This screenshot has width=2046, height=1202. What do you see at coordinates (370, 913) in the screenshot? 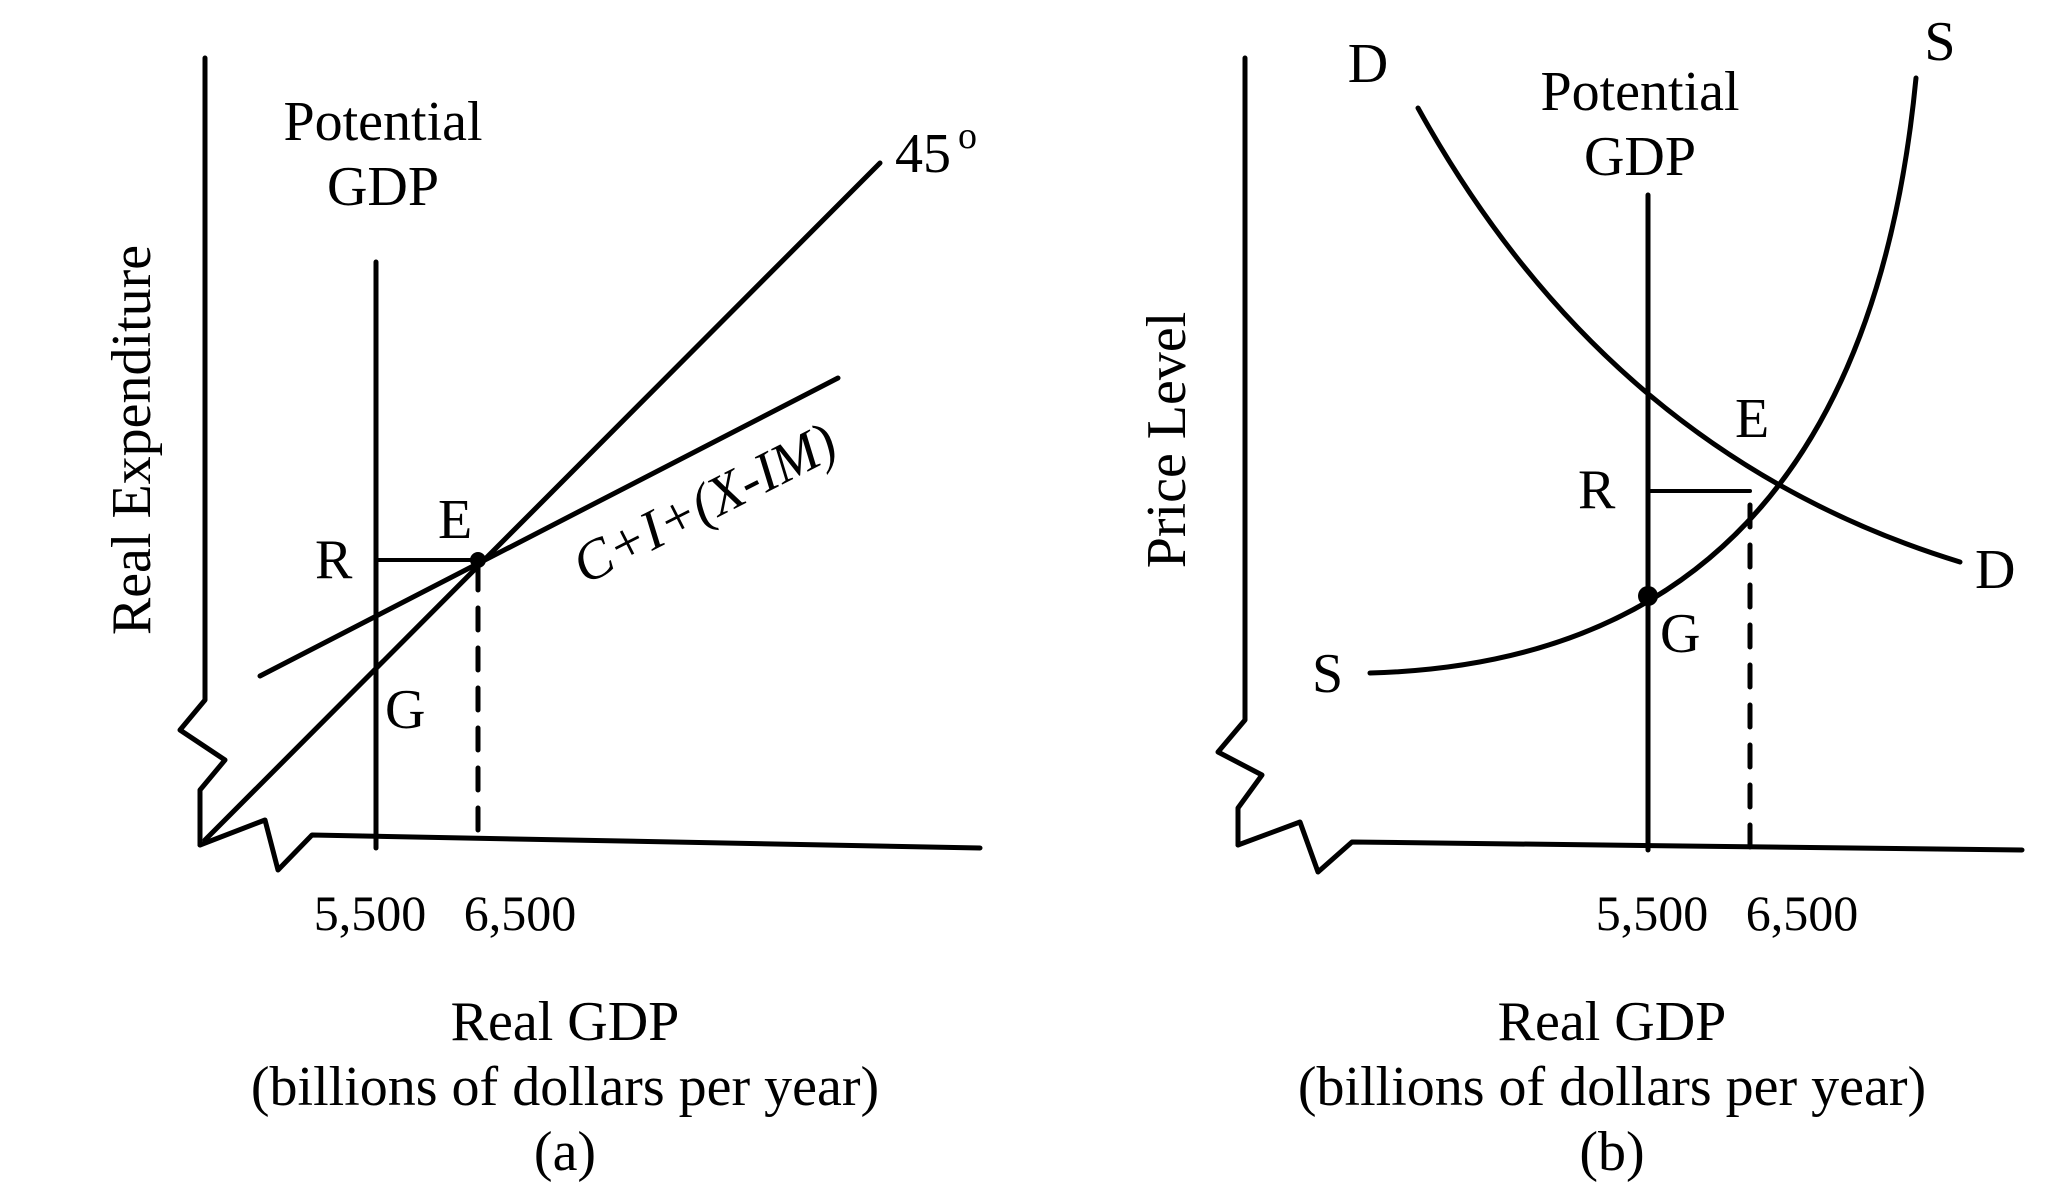
I see `panel-a-tick-5500: 5,500` at bounding box center [370, 913].